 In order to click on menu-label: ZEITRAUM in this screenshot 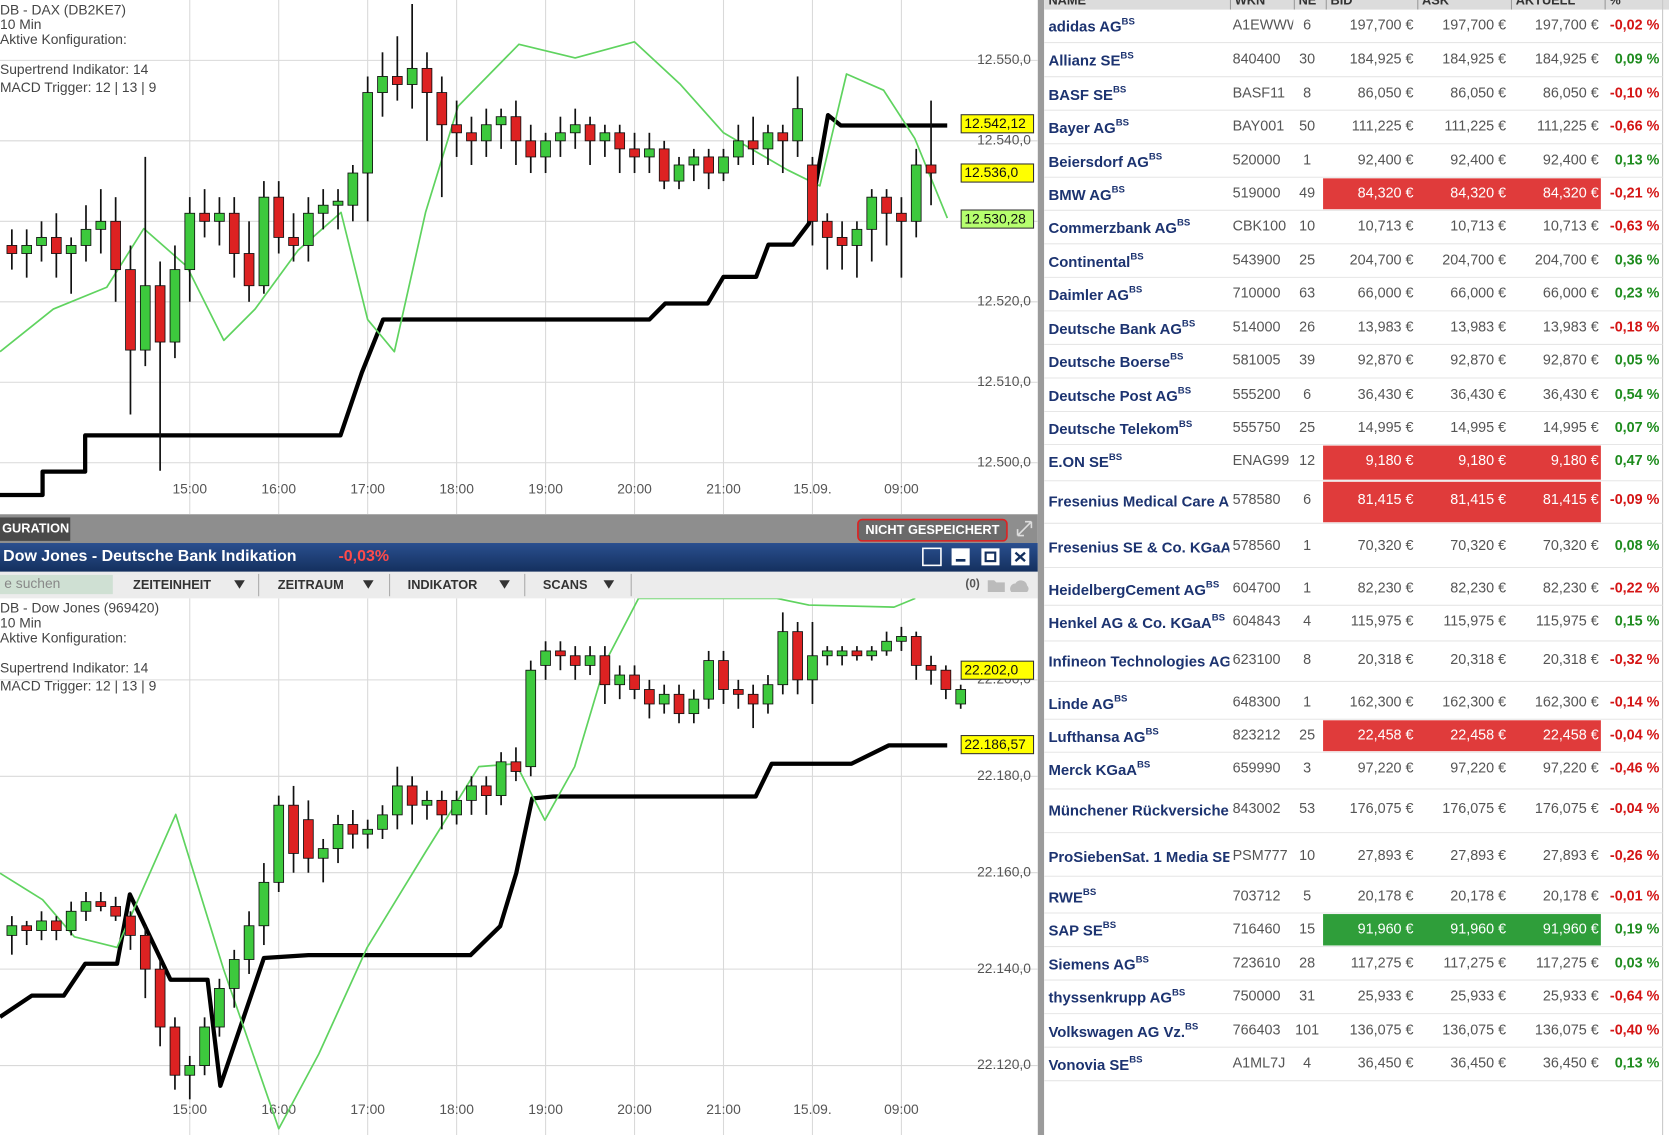, I will do `click(311, 584)`.